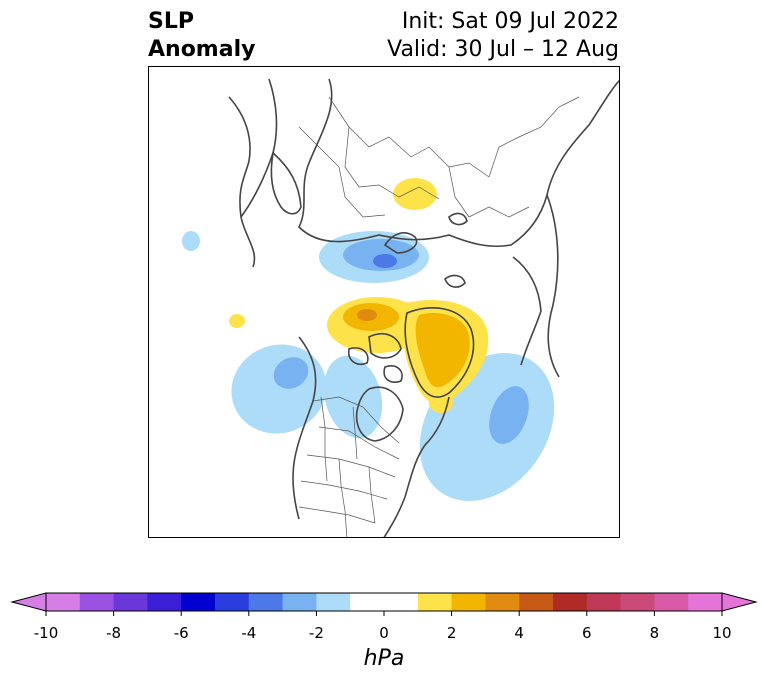  What do you see at coordinates (451, 633) in the screenshot?
I see `colorbar-tick-label: 2` at bounding box center [451, 633].